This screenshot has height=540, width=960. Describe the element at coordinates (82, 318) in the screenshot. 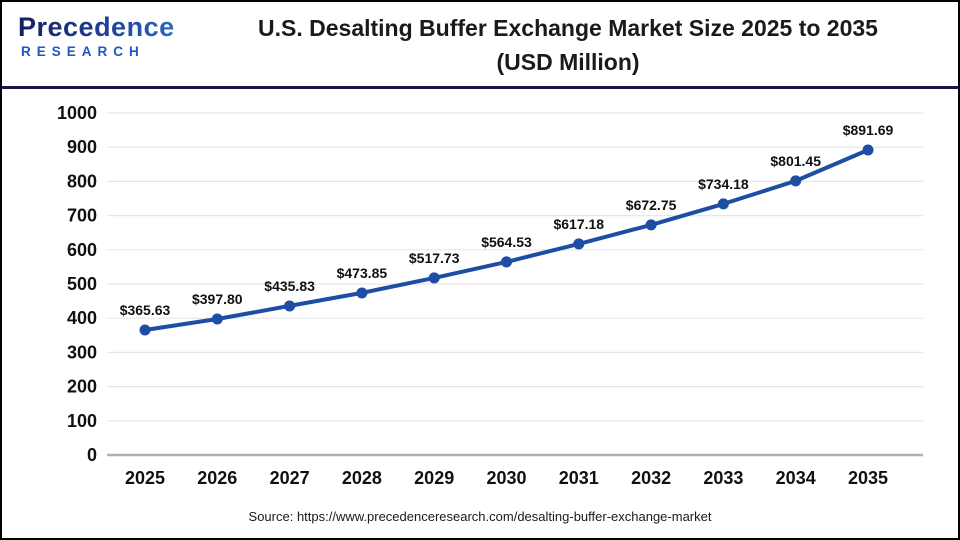

I see `y-tick-label: 400` at that location.